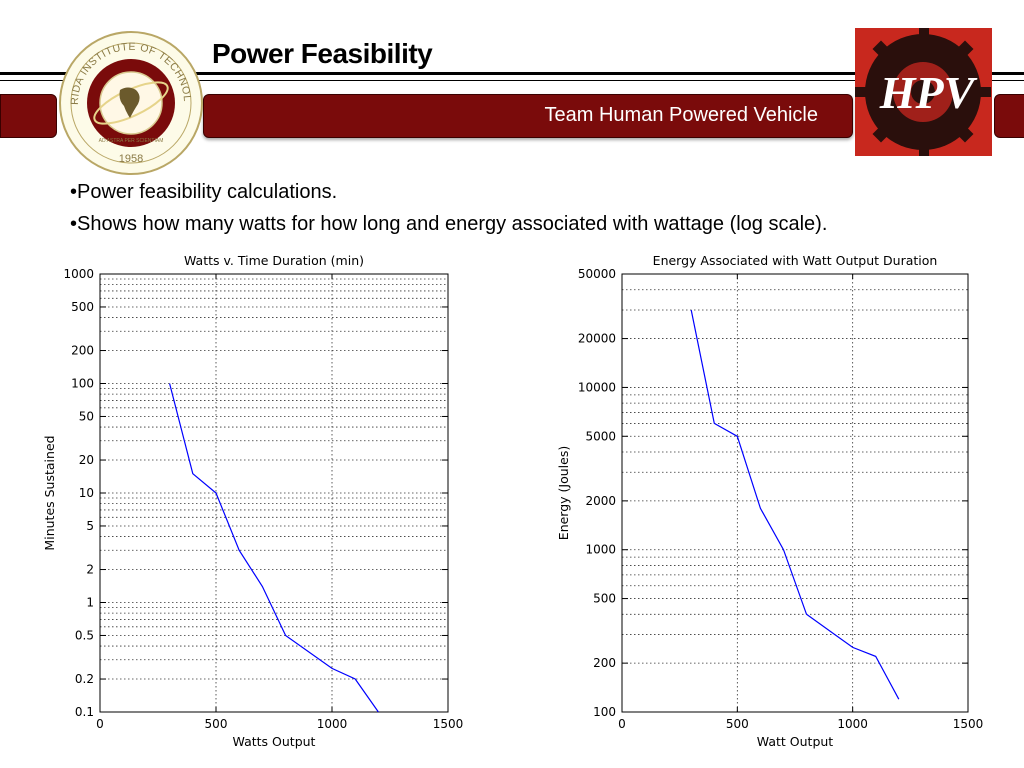 This screenshot has height=768, width=1024. What do you see at coordinates (131, 141) in the screenshot?
I see `seal-motto: AD ASTRA PER SCIENTIAM` at bounding box center [131, 141].